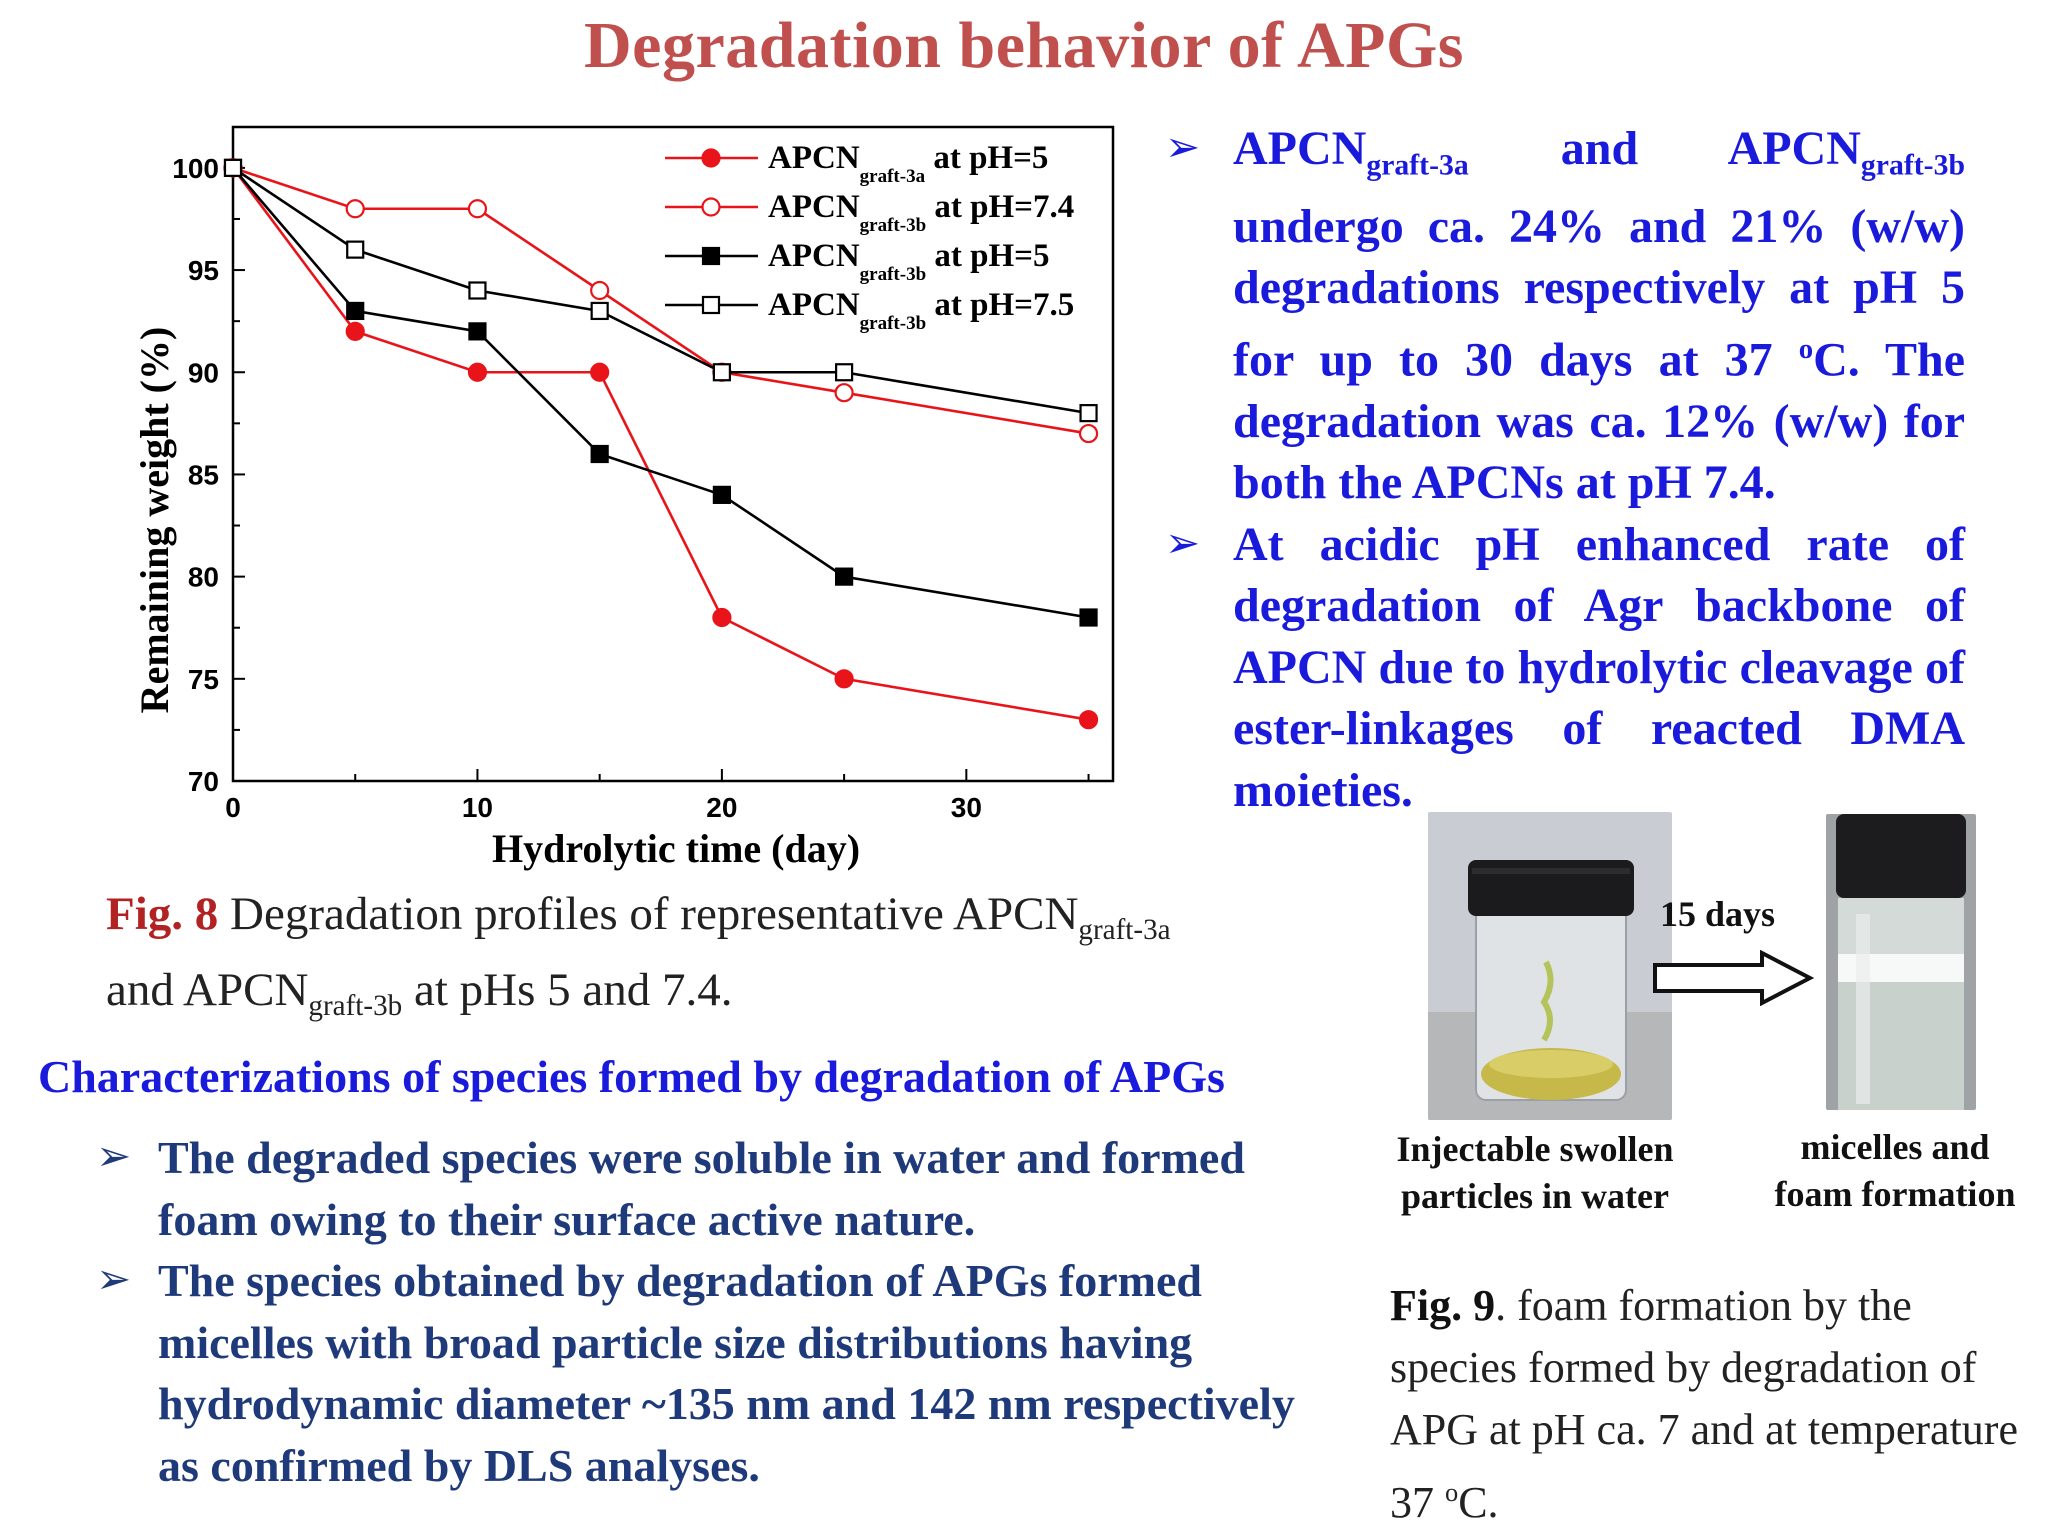  I want to click on legend-label: APCNgraft-3b at pH=5, so click(908, 261).